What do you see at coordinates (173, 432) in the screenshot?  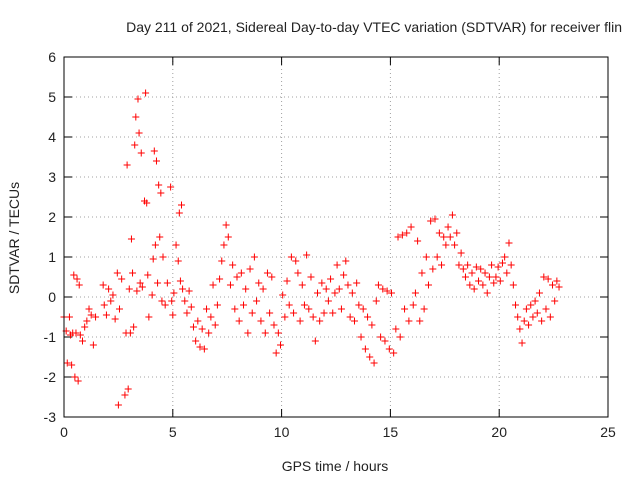 I see `x-tick-label: 5` at bounding box center [173, 432].